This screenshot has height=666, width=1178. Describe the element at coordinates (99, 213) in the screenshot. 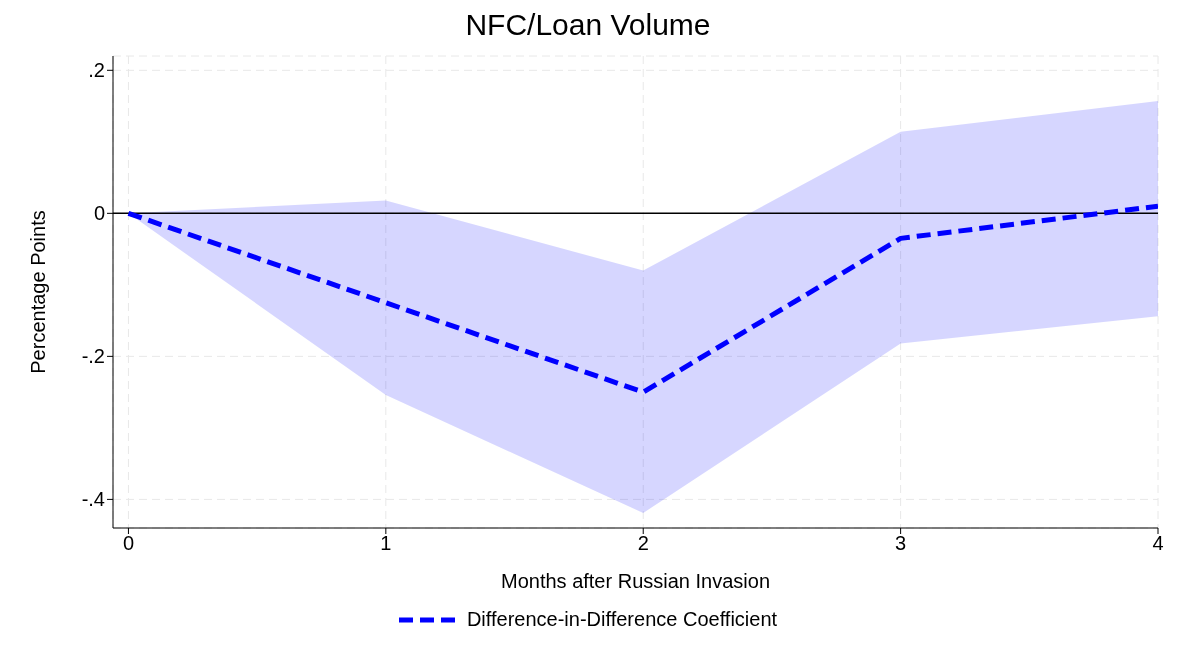

I see `y-tick-label: 0` at that location.